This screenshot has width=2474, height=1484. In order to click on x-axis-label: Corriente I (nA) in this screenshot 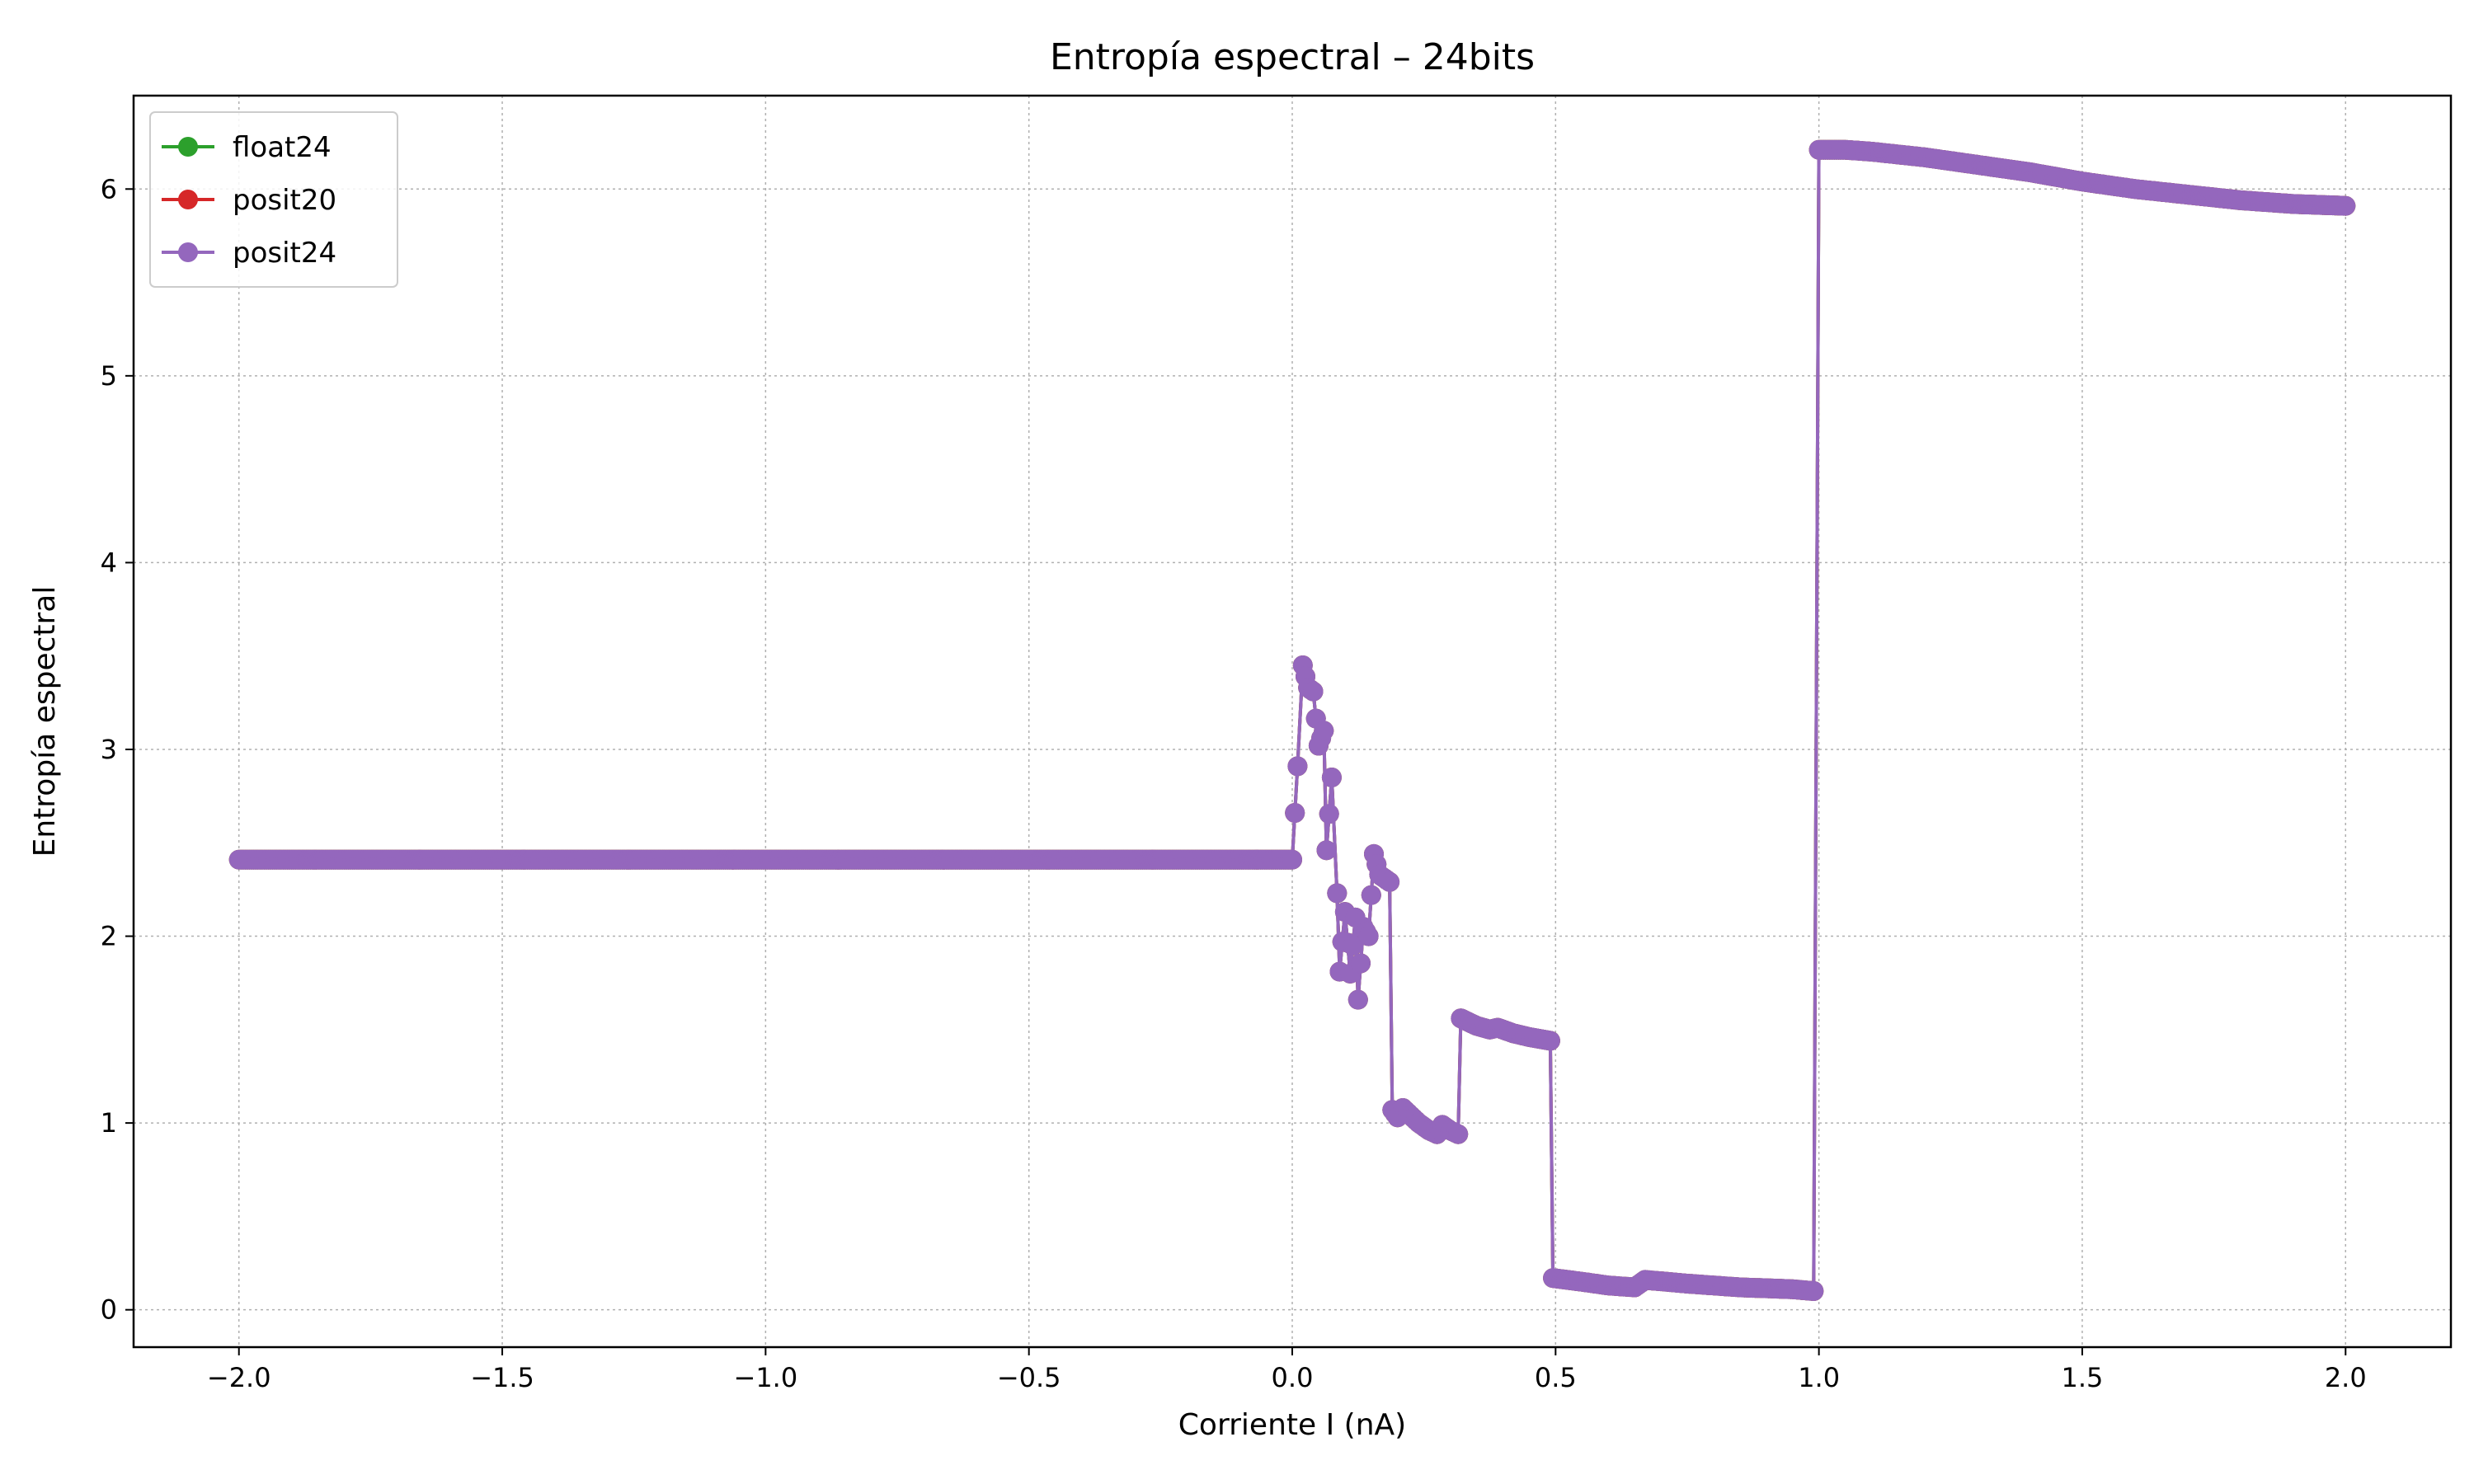, I will do `click(1292, 1425)`.